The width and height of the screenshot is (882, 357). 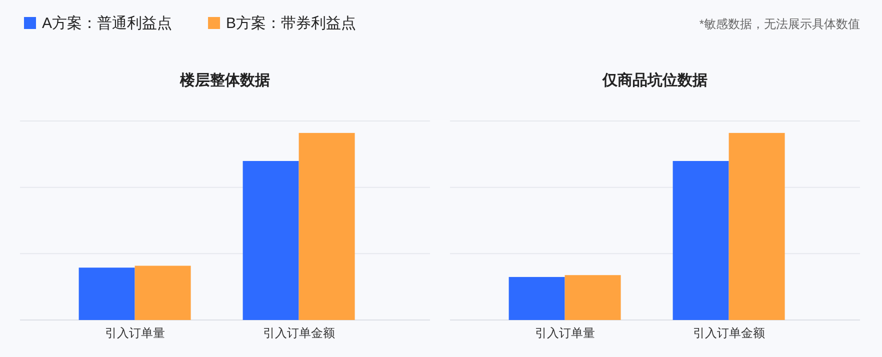 I want to click on text: *敏感数据，无法展示具体数值, so click(x=779, y=24).